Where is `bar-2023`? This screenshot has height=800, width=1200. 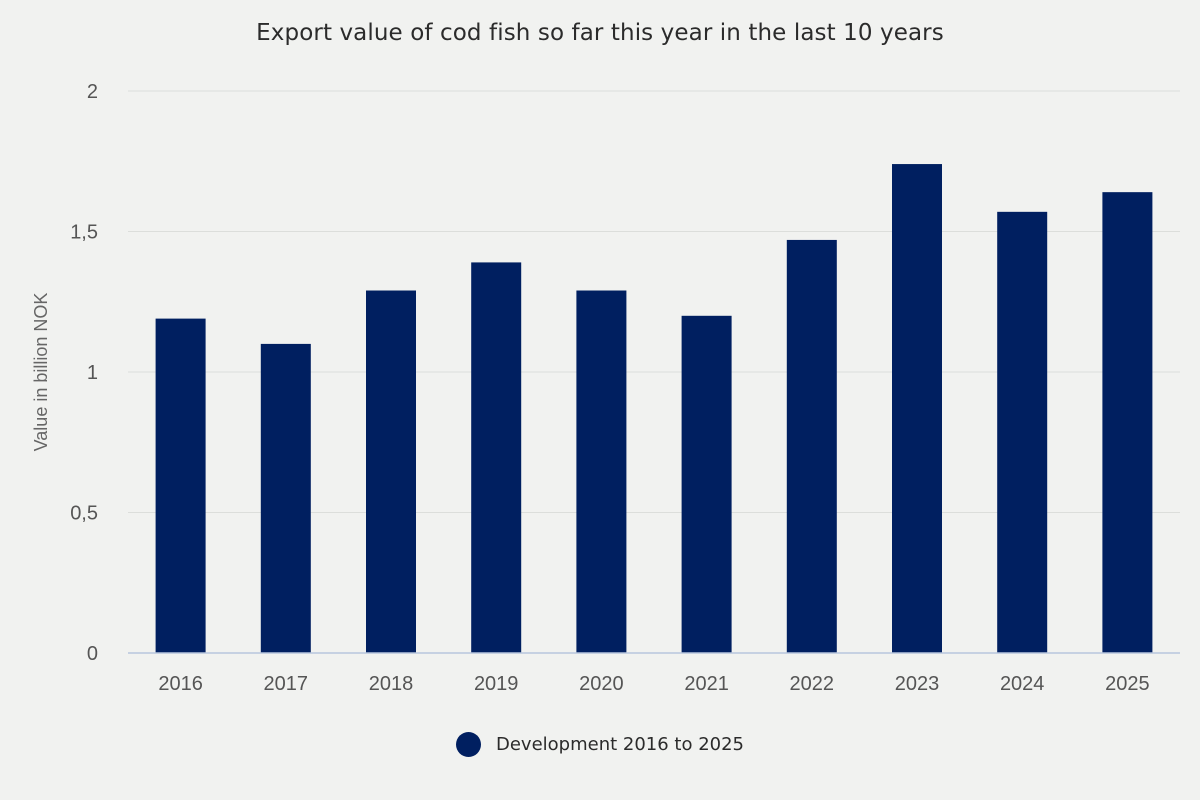 bar-2023 is located at coordinates (917, 408).